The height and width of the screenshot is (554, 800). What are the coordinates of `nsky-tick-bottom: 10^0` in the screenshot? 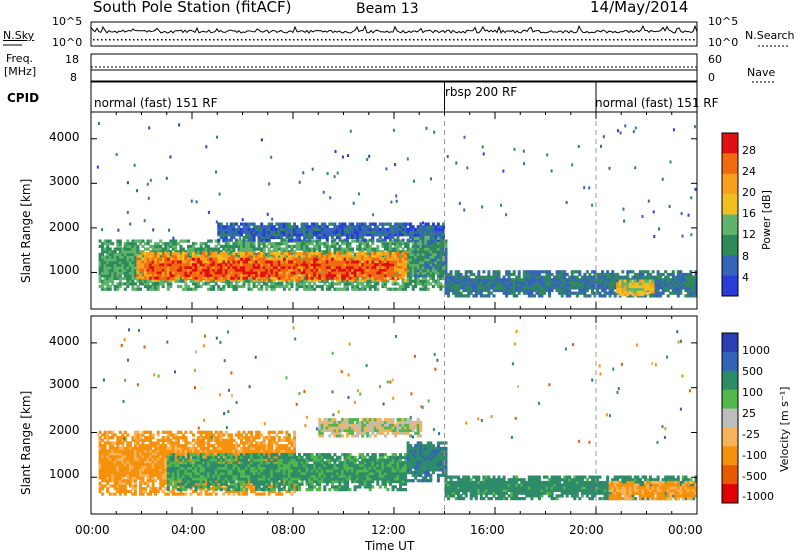 It's located at (67, 42).